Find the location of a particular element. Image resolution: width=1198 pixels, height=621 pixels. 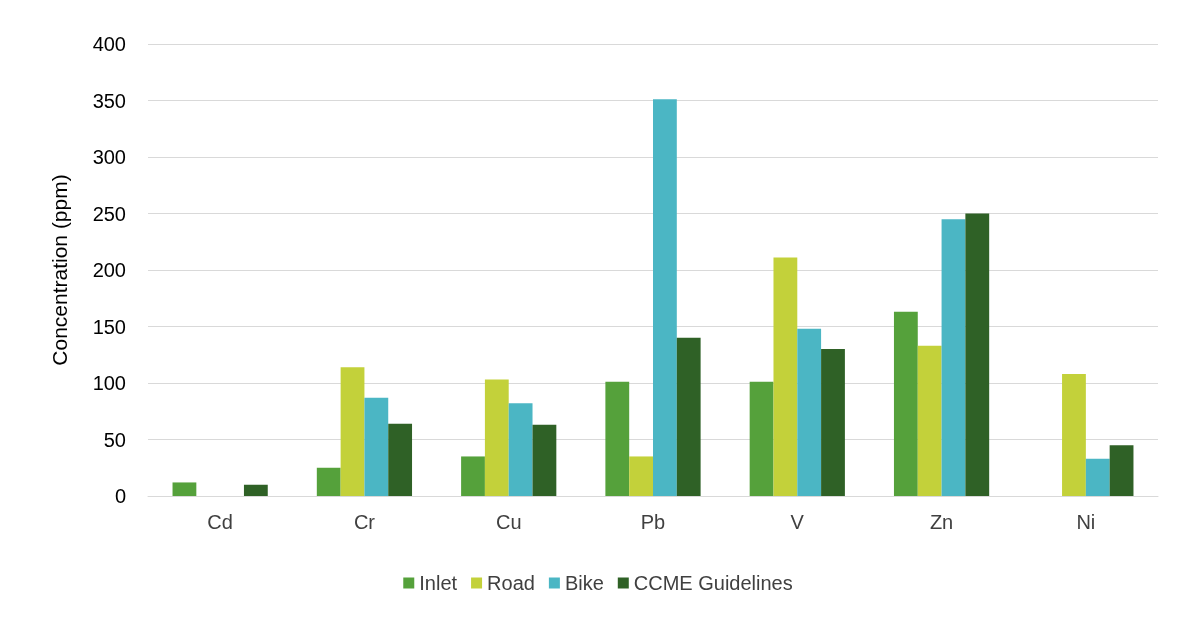

legend-label: Bike is located at coordinates (584, 583).